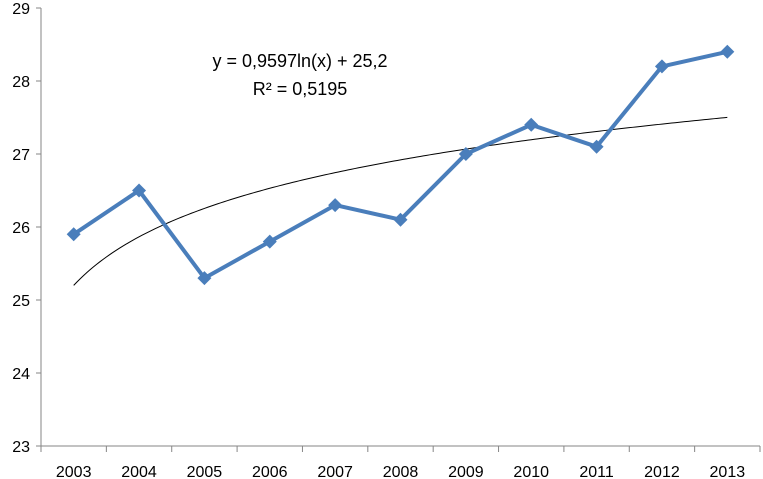 Image resolution: width=763 pixels, height=479 pixels. I want to click on y-axis-ticks: 23 24 25 26 27 28 29, so click(26, 228).